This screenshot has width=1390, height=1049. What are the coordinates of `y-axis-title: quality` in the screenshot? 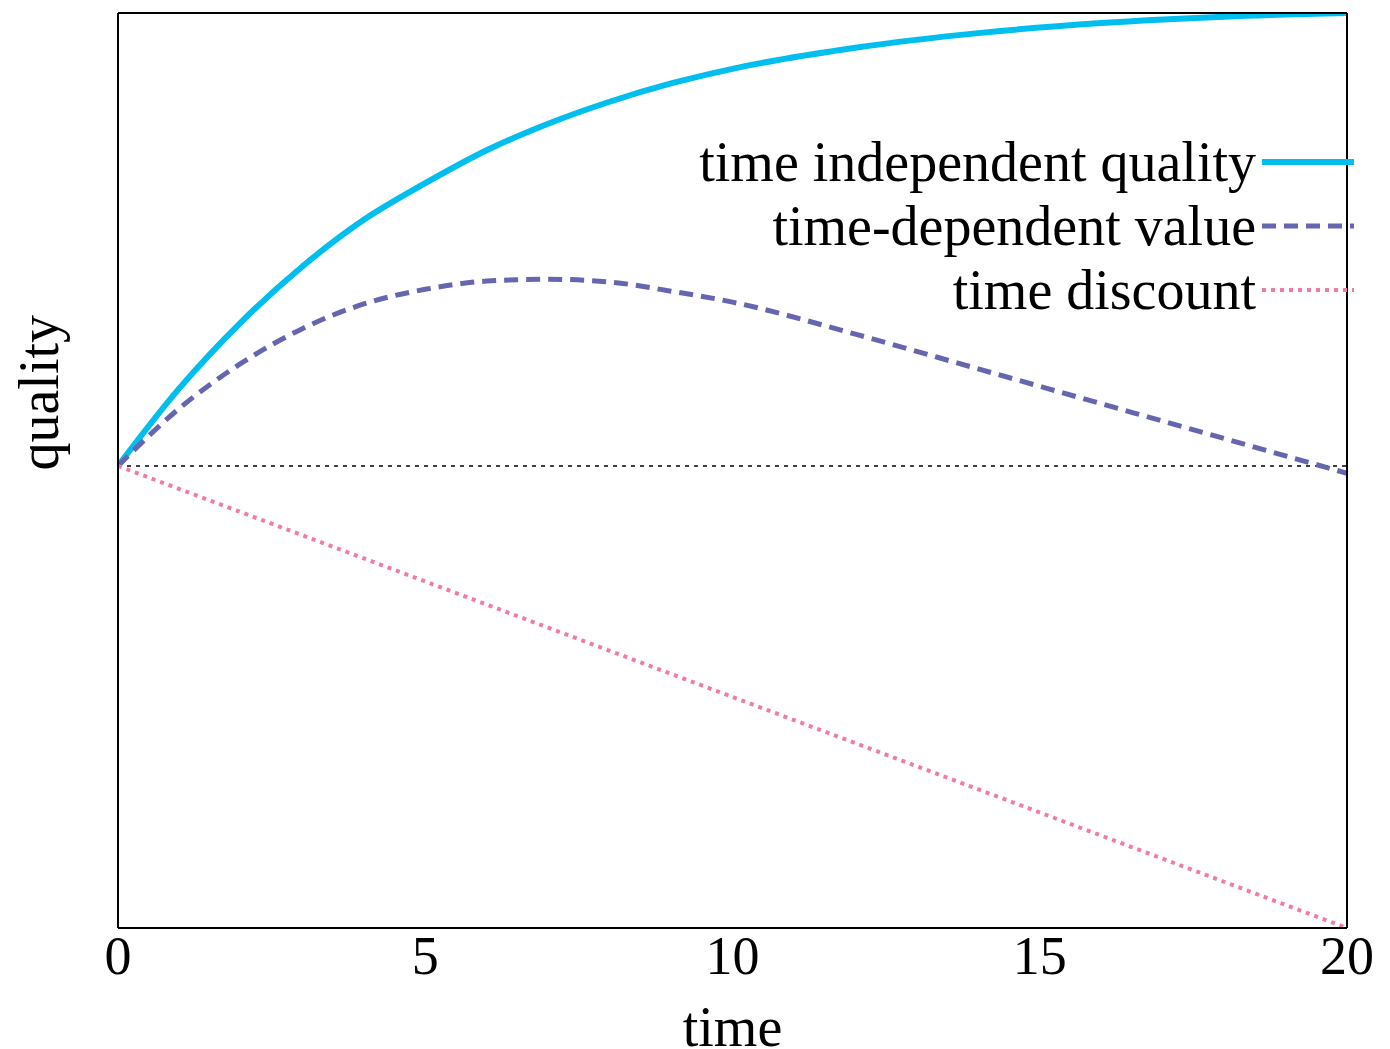 It's located at (38, 392).